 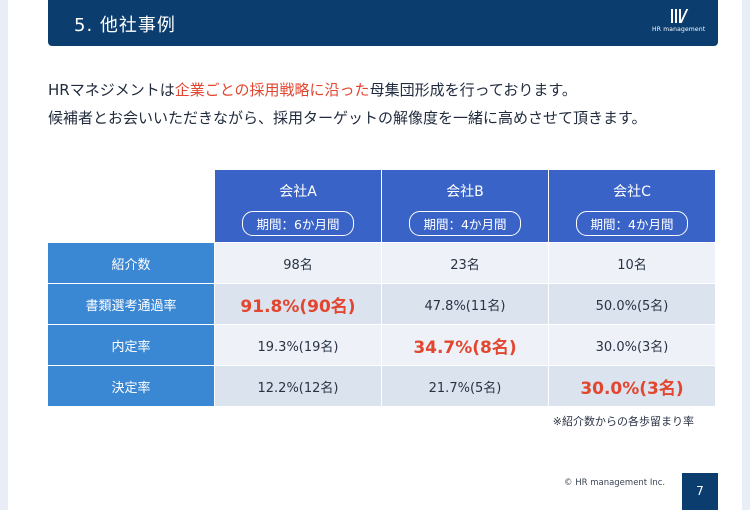 I want to click on table-cell: 47.8%(11名), so click(x=464, y=303).